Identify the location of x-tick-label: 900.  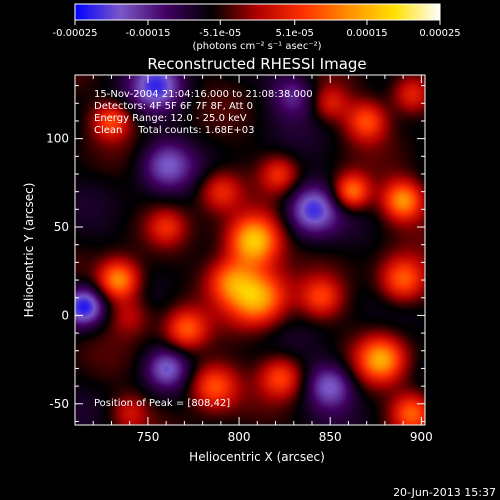
(421, 437).